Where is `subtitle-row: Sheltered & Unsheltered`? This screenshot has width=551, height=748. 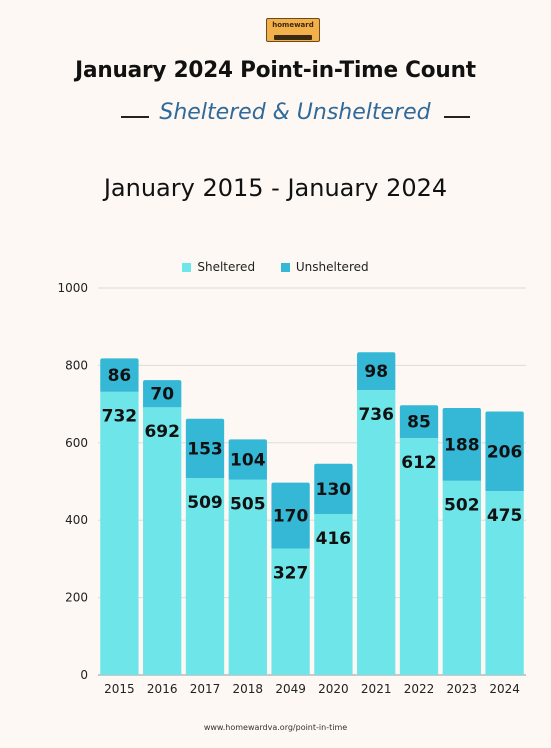 subtitle-row: Sheltered & Unsheltered is located at coordinates (275, 115).